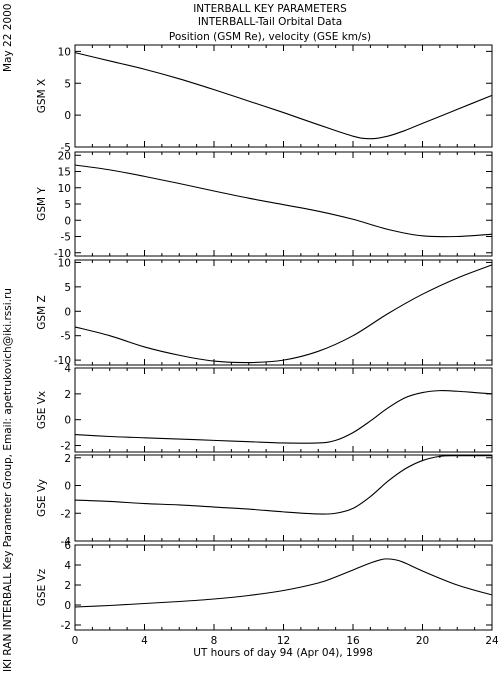 The height and width of the screenshot is (684, 504). Describe the element at coordinates (64, 156) in the screenshot. I see `y-tick-label: 20` at that location.